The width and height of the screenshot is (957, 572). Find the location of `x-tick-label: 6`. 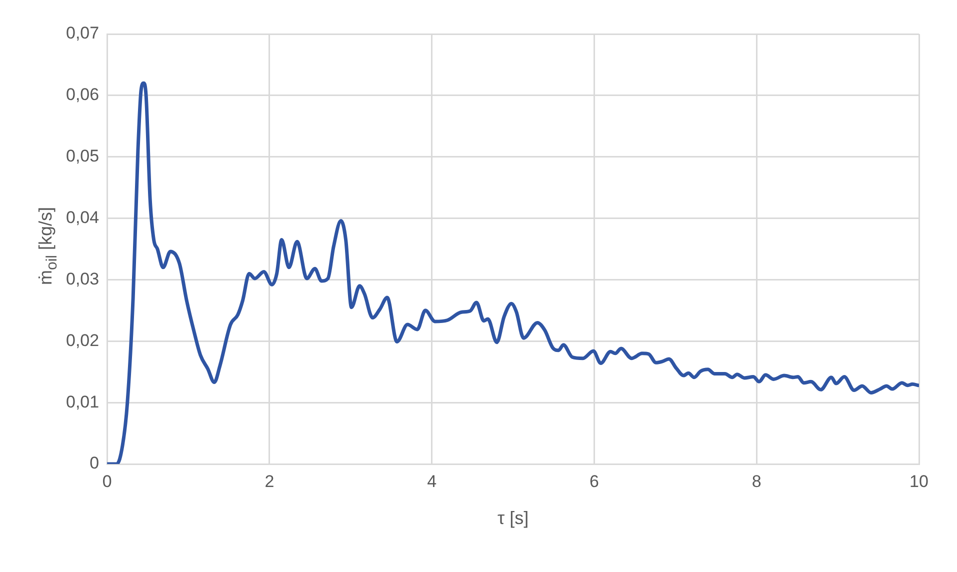

x-tick-label: 6 is located at coordinates (594, 481).